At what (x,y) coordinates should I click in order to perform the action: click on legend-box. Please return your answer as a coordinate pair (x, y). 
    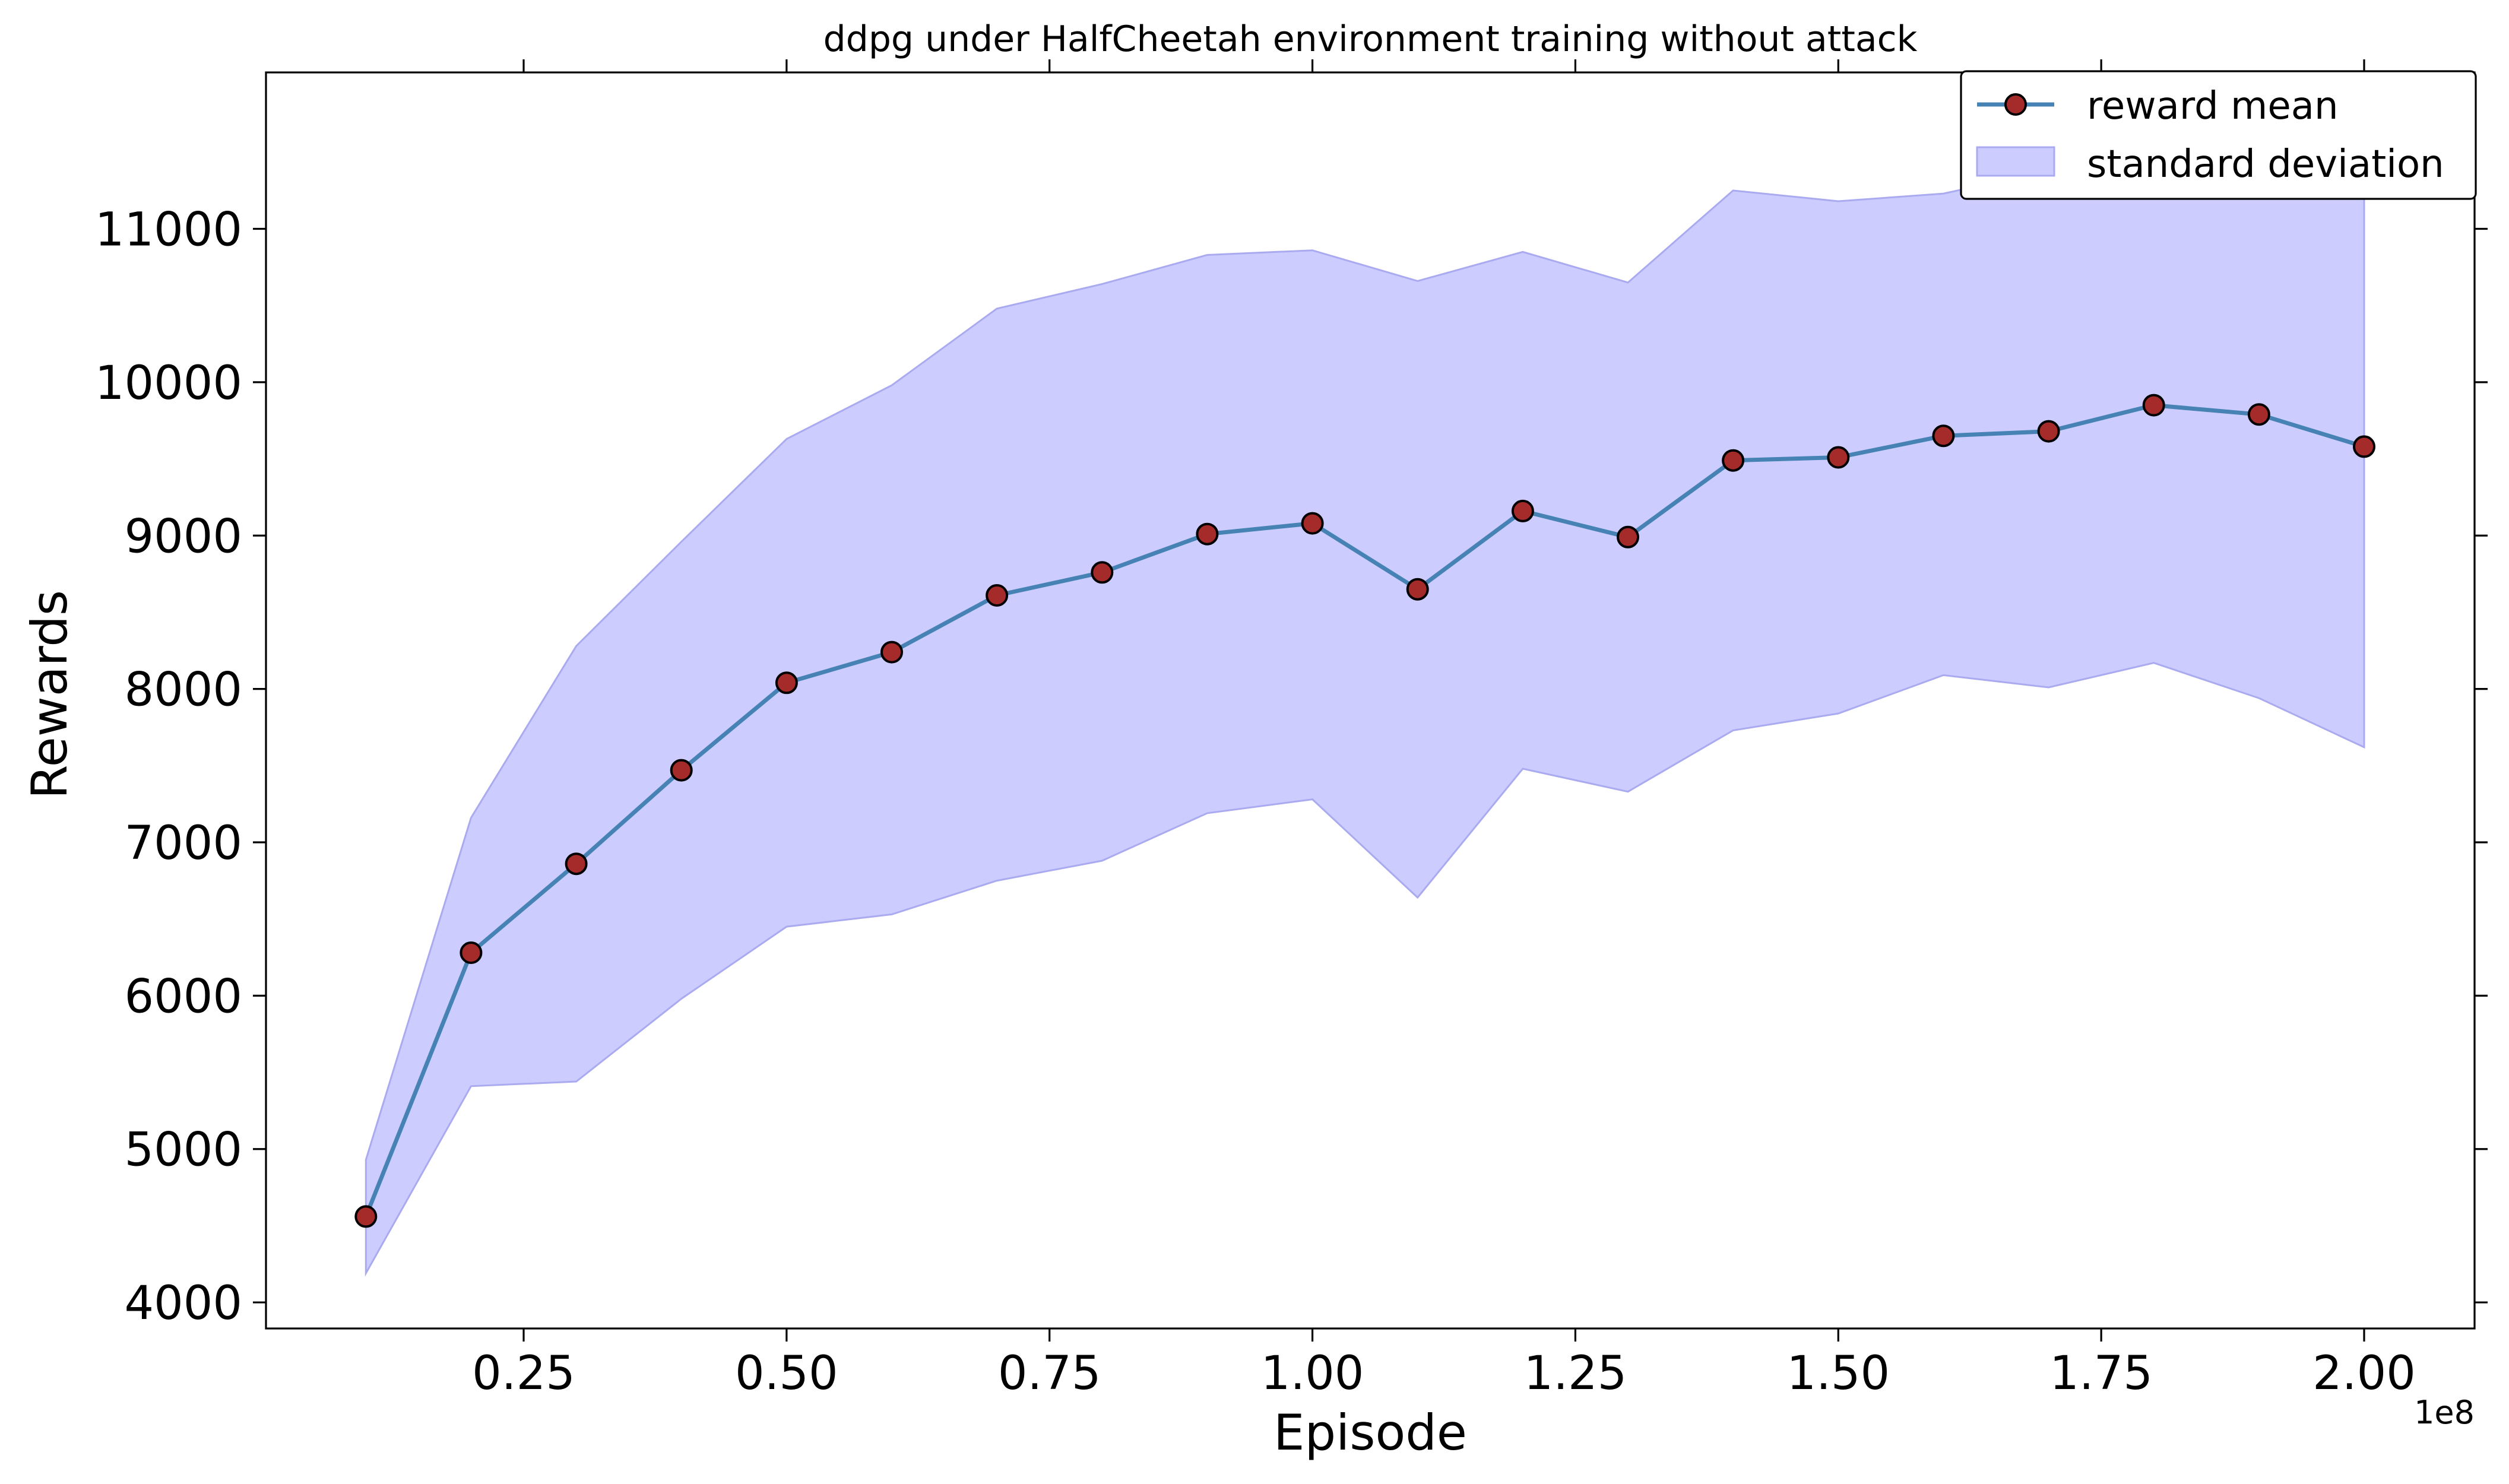
    Looking at the image, I should click on (2218, 135).